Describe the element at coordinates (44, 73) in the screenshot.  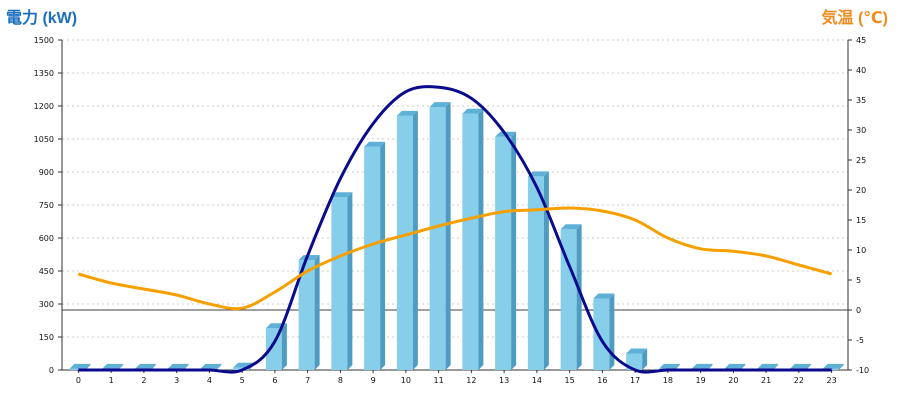
I see `left-tick-label: 1350` at that location.